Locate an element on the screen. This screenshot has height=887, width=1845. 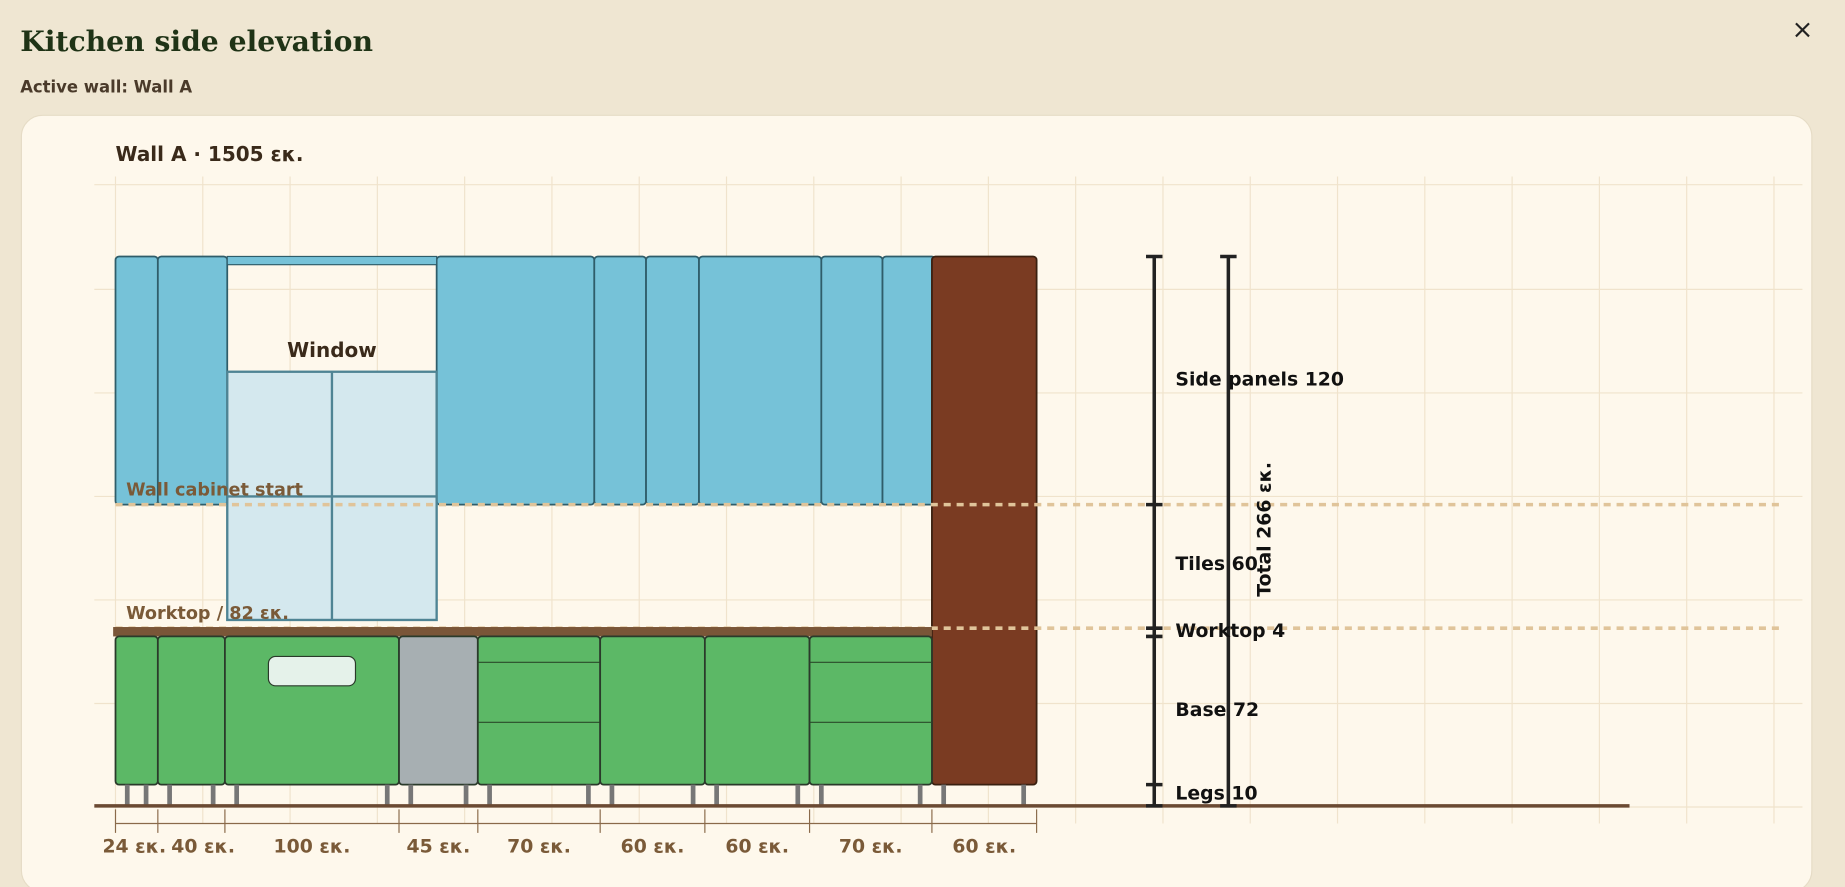
dimension-label: Base 72 is located at coordinates (1217, 710).